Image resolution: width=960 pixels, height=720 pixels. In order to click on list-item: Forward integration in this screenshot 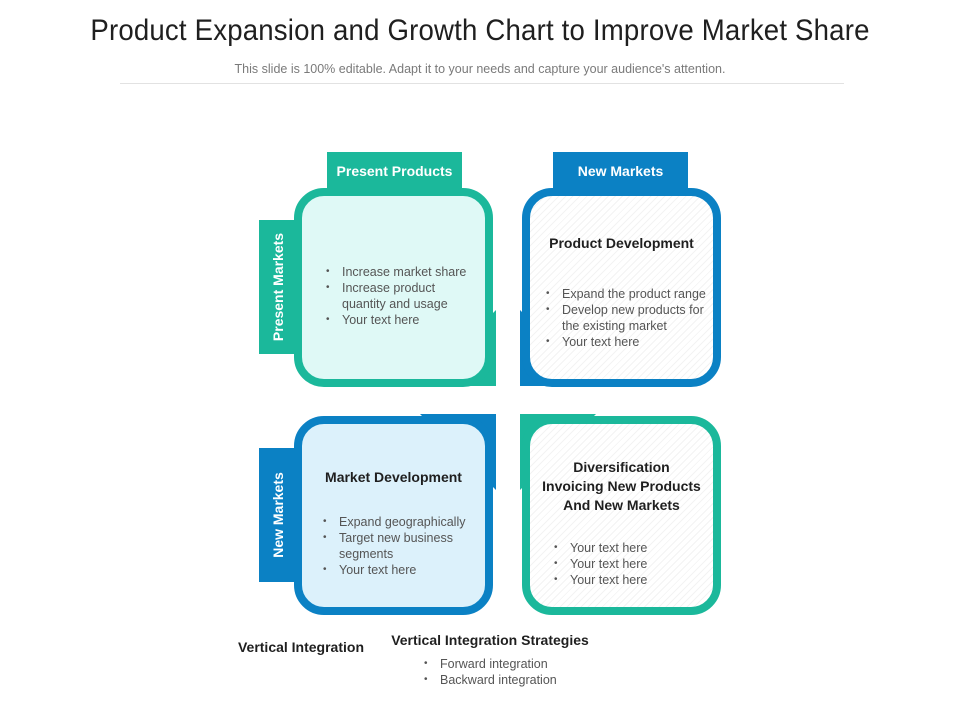, I will do `click(512, 664)`.